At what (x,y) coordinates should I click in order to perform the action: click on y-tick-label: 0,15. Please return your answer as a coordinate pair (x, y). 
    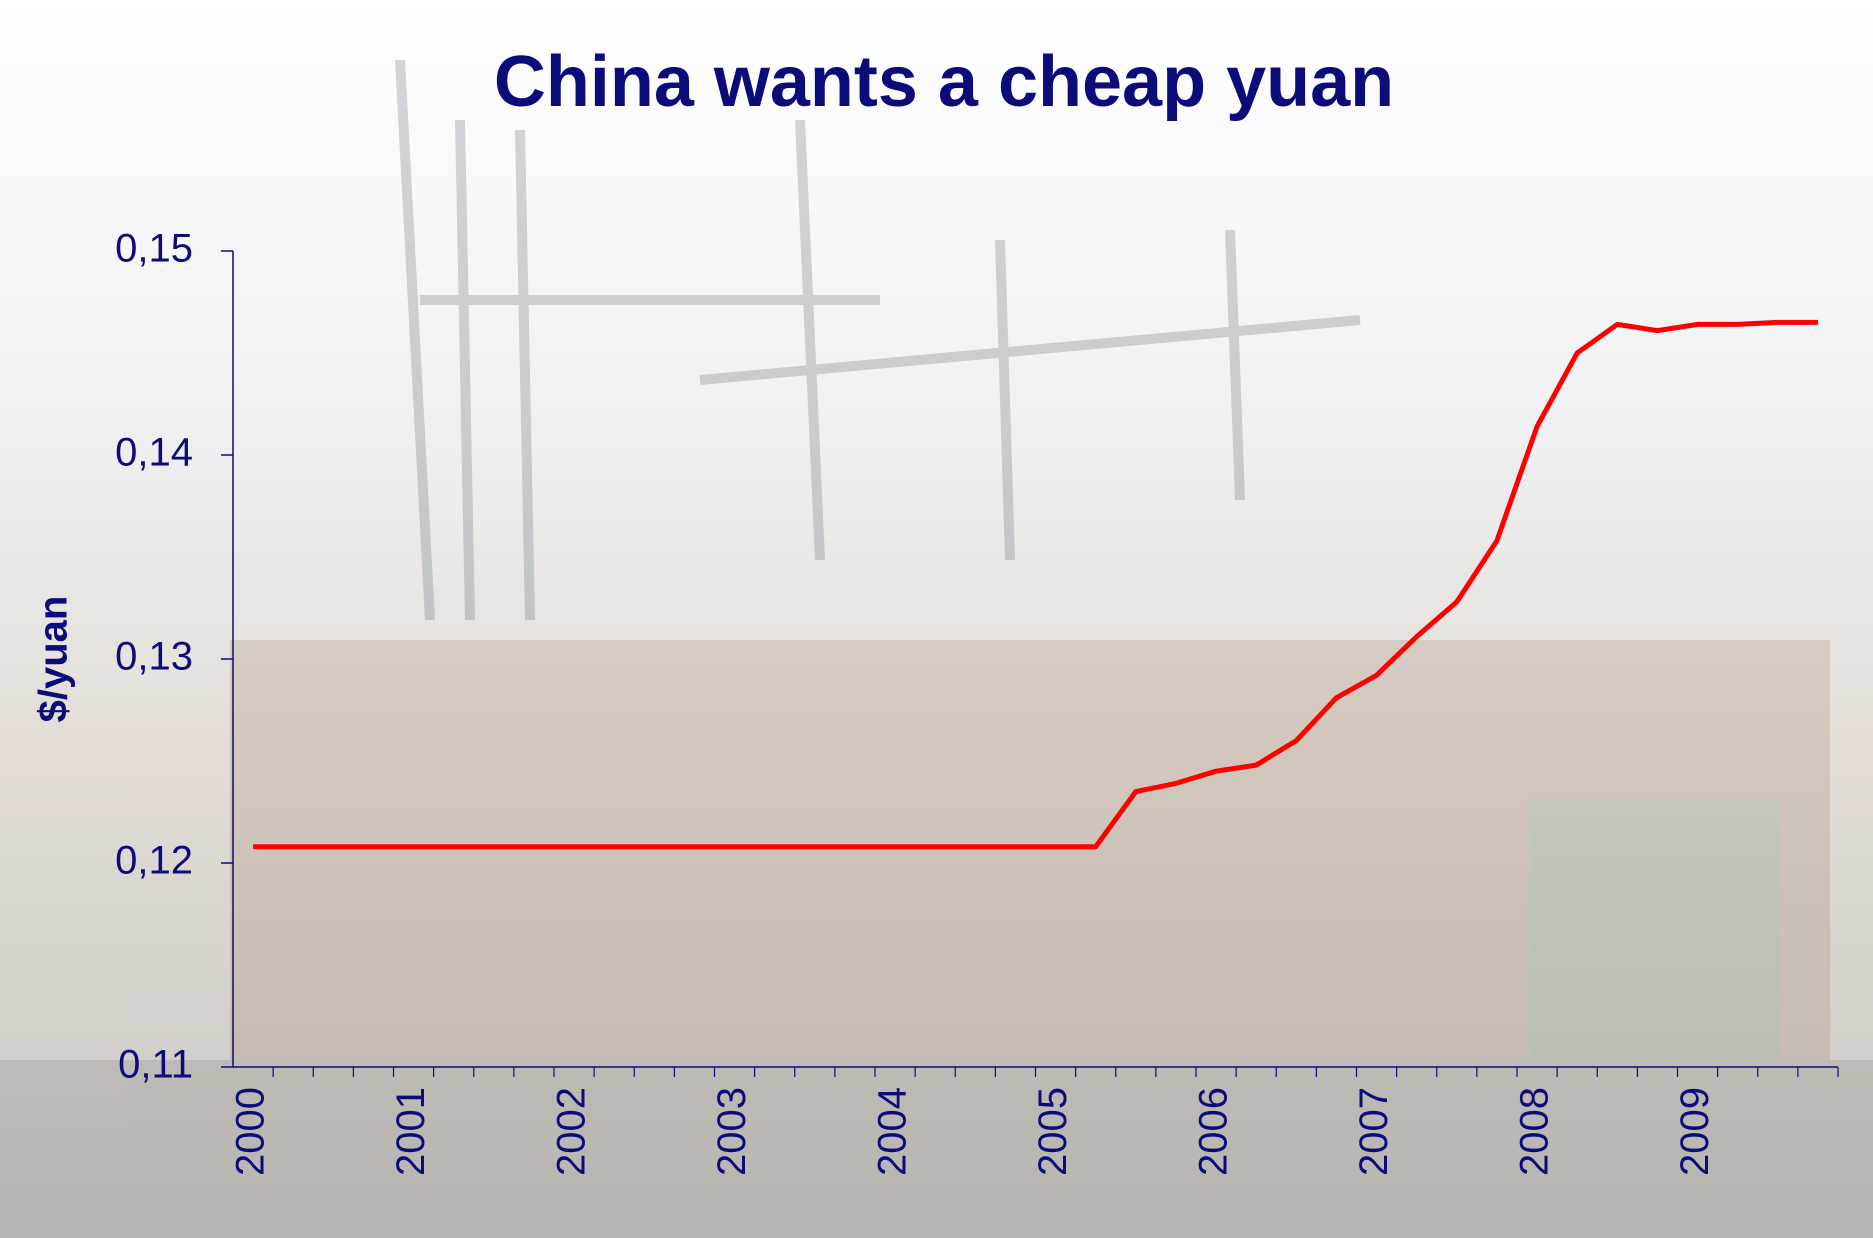
    Looking at the image, I should click on (154, 249).